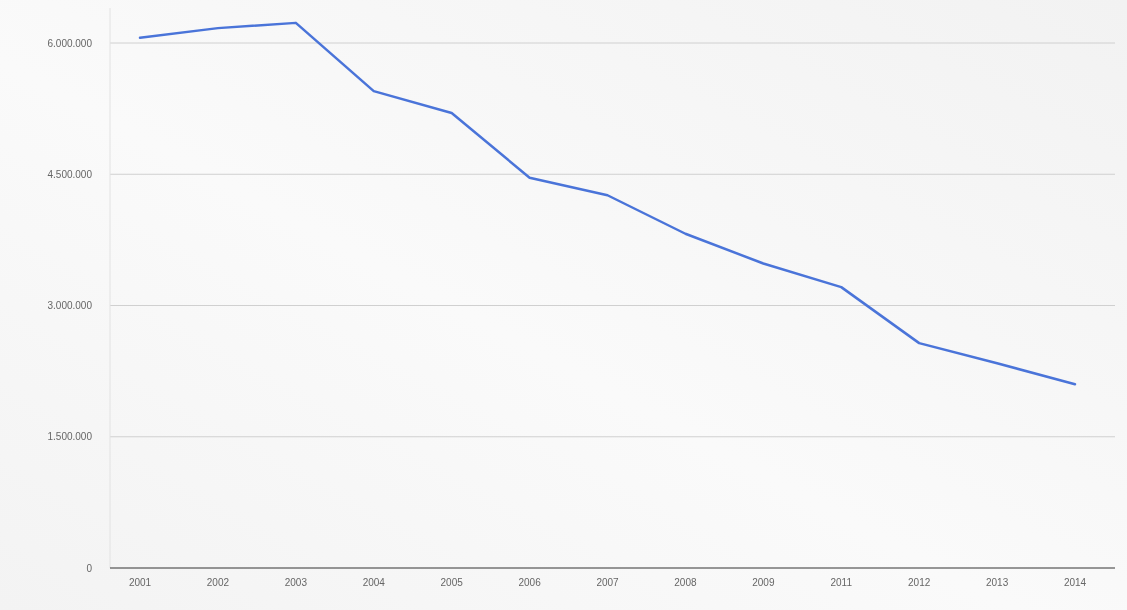 Image resolution: width=1127 pixels, height=610 pixels. I want to click on x-tick-label: 2007, so click(608, 582).